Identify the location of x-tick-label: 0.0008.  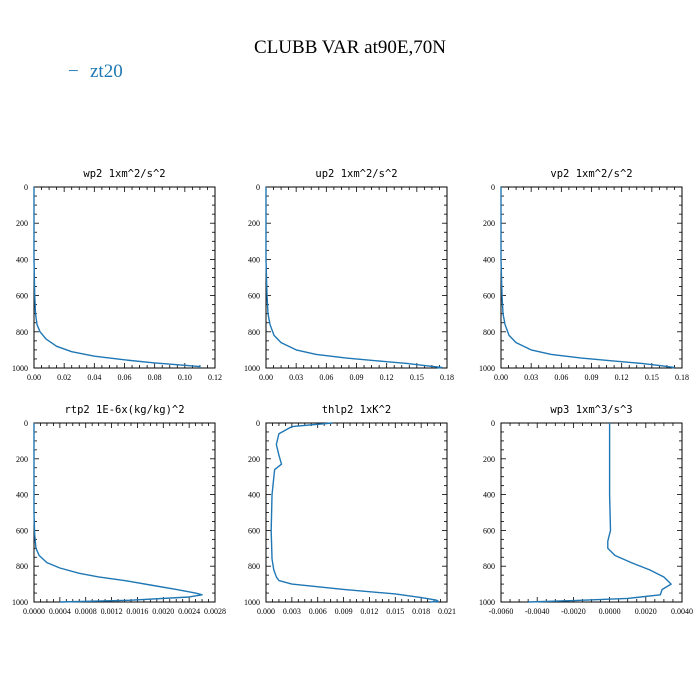
(86, 611).